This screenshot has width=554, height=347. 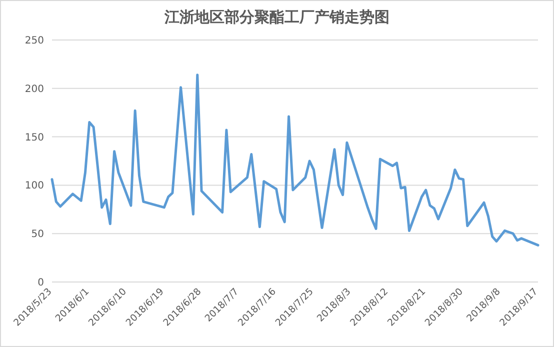 What do you see at coordinates (34, 138) in the screenshot?
I see `y-tick-label: 150` at bounding box center [34, 138].